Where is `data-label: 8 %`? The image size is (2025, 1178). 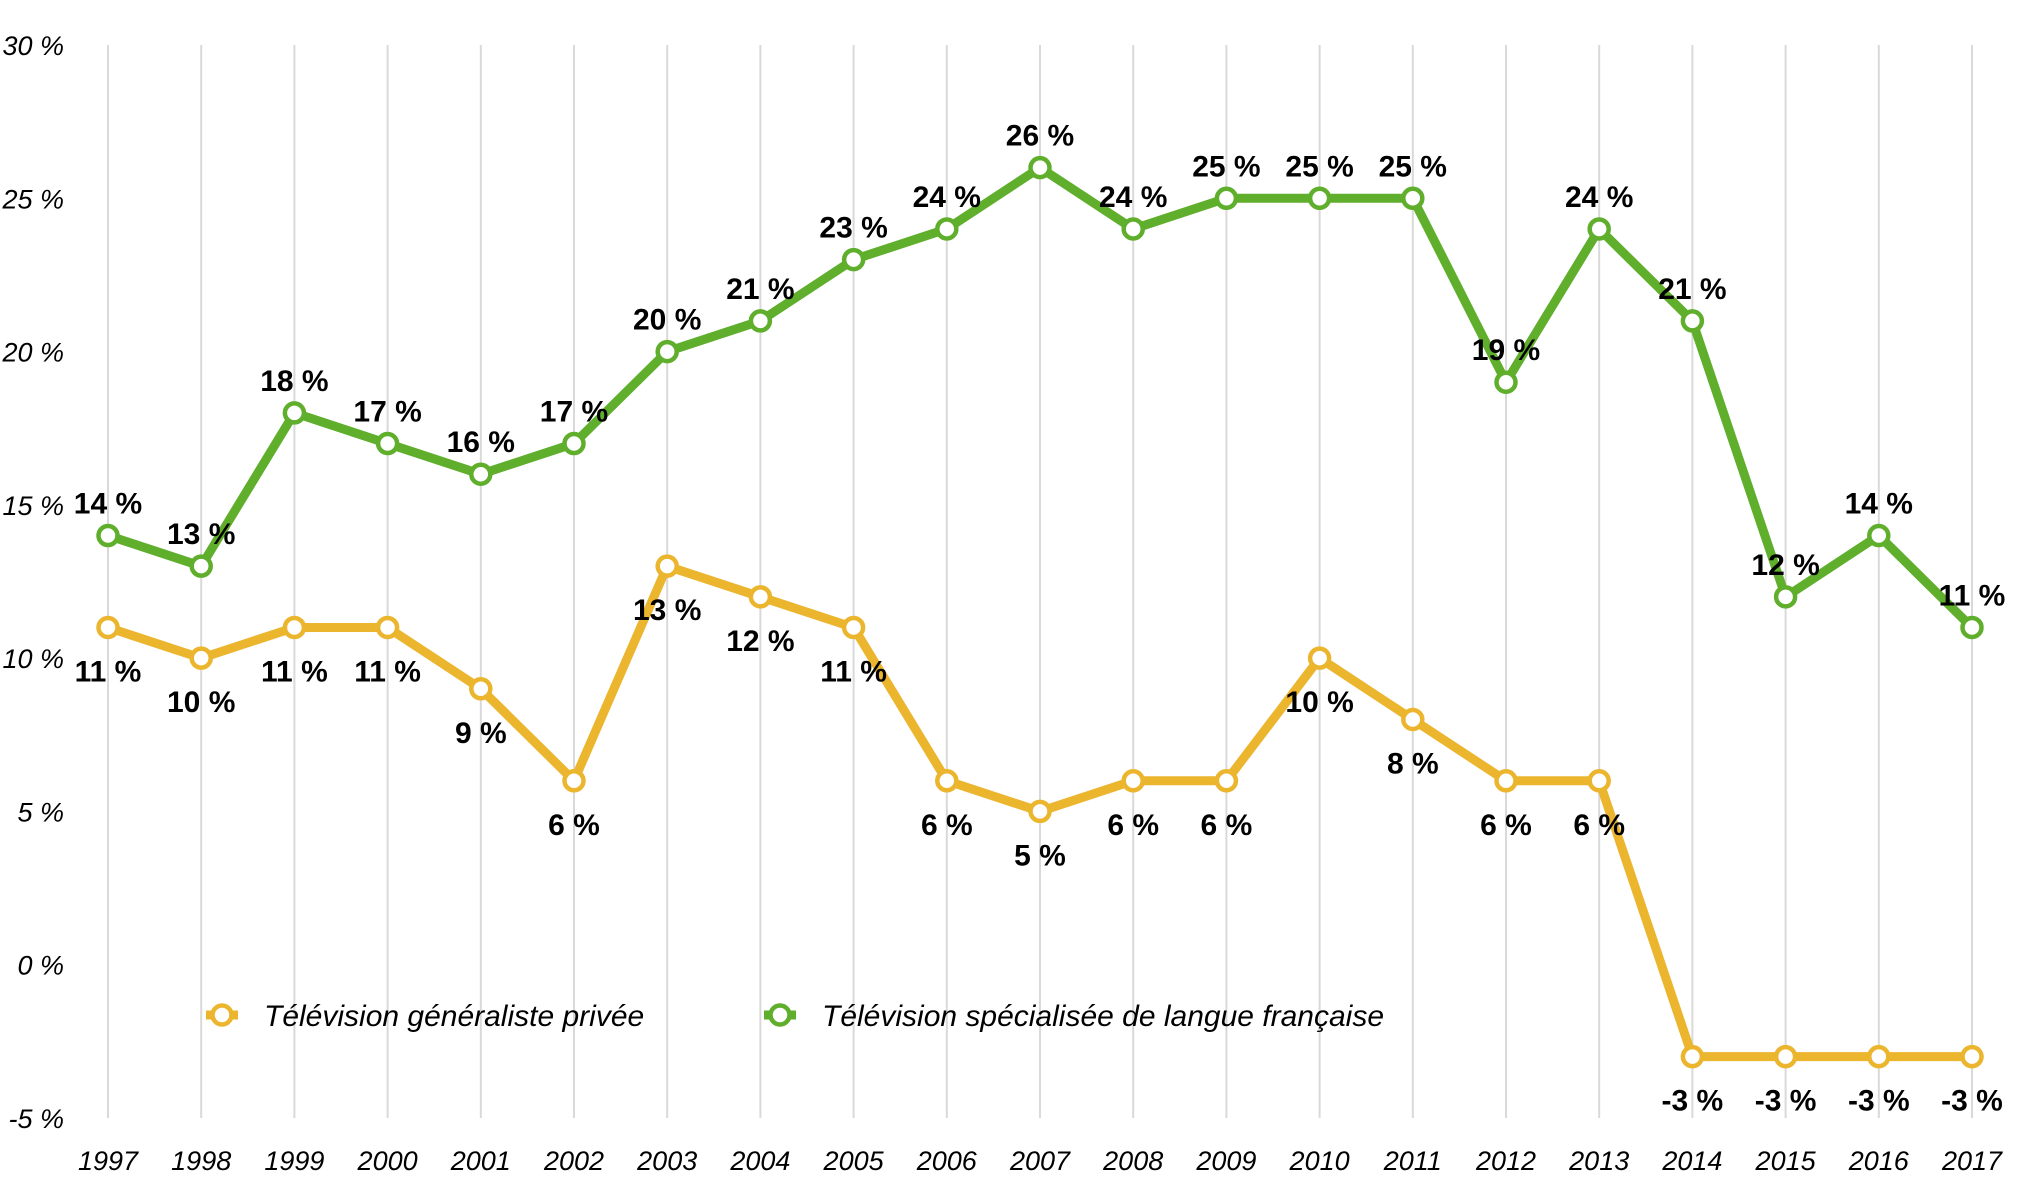 data-label: 8 % is located at coordinates (1413, 763).